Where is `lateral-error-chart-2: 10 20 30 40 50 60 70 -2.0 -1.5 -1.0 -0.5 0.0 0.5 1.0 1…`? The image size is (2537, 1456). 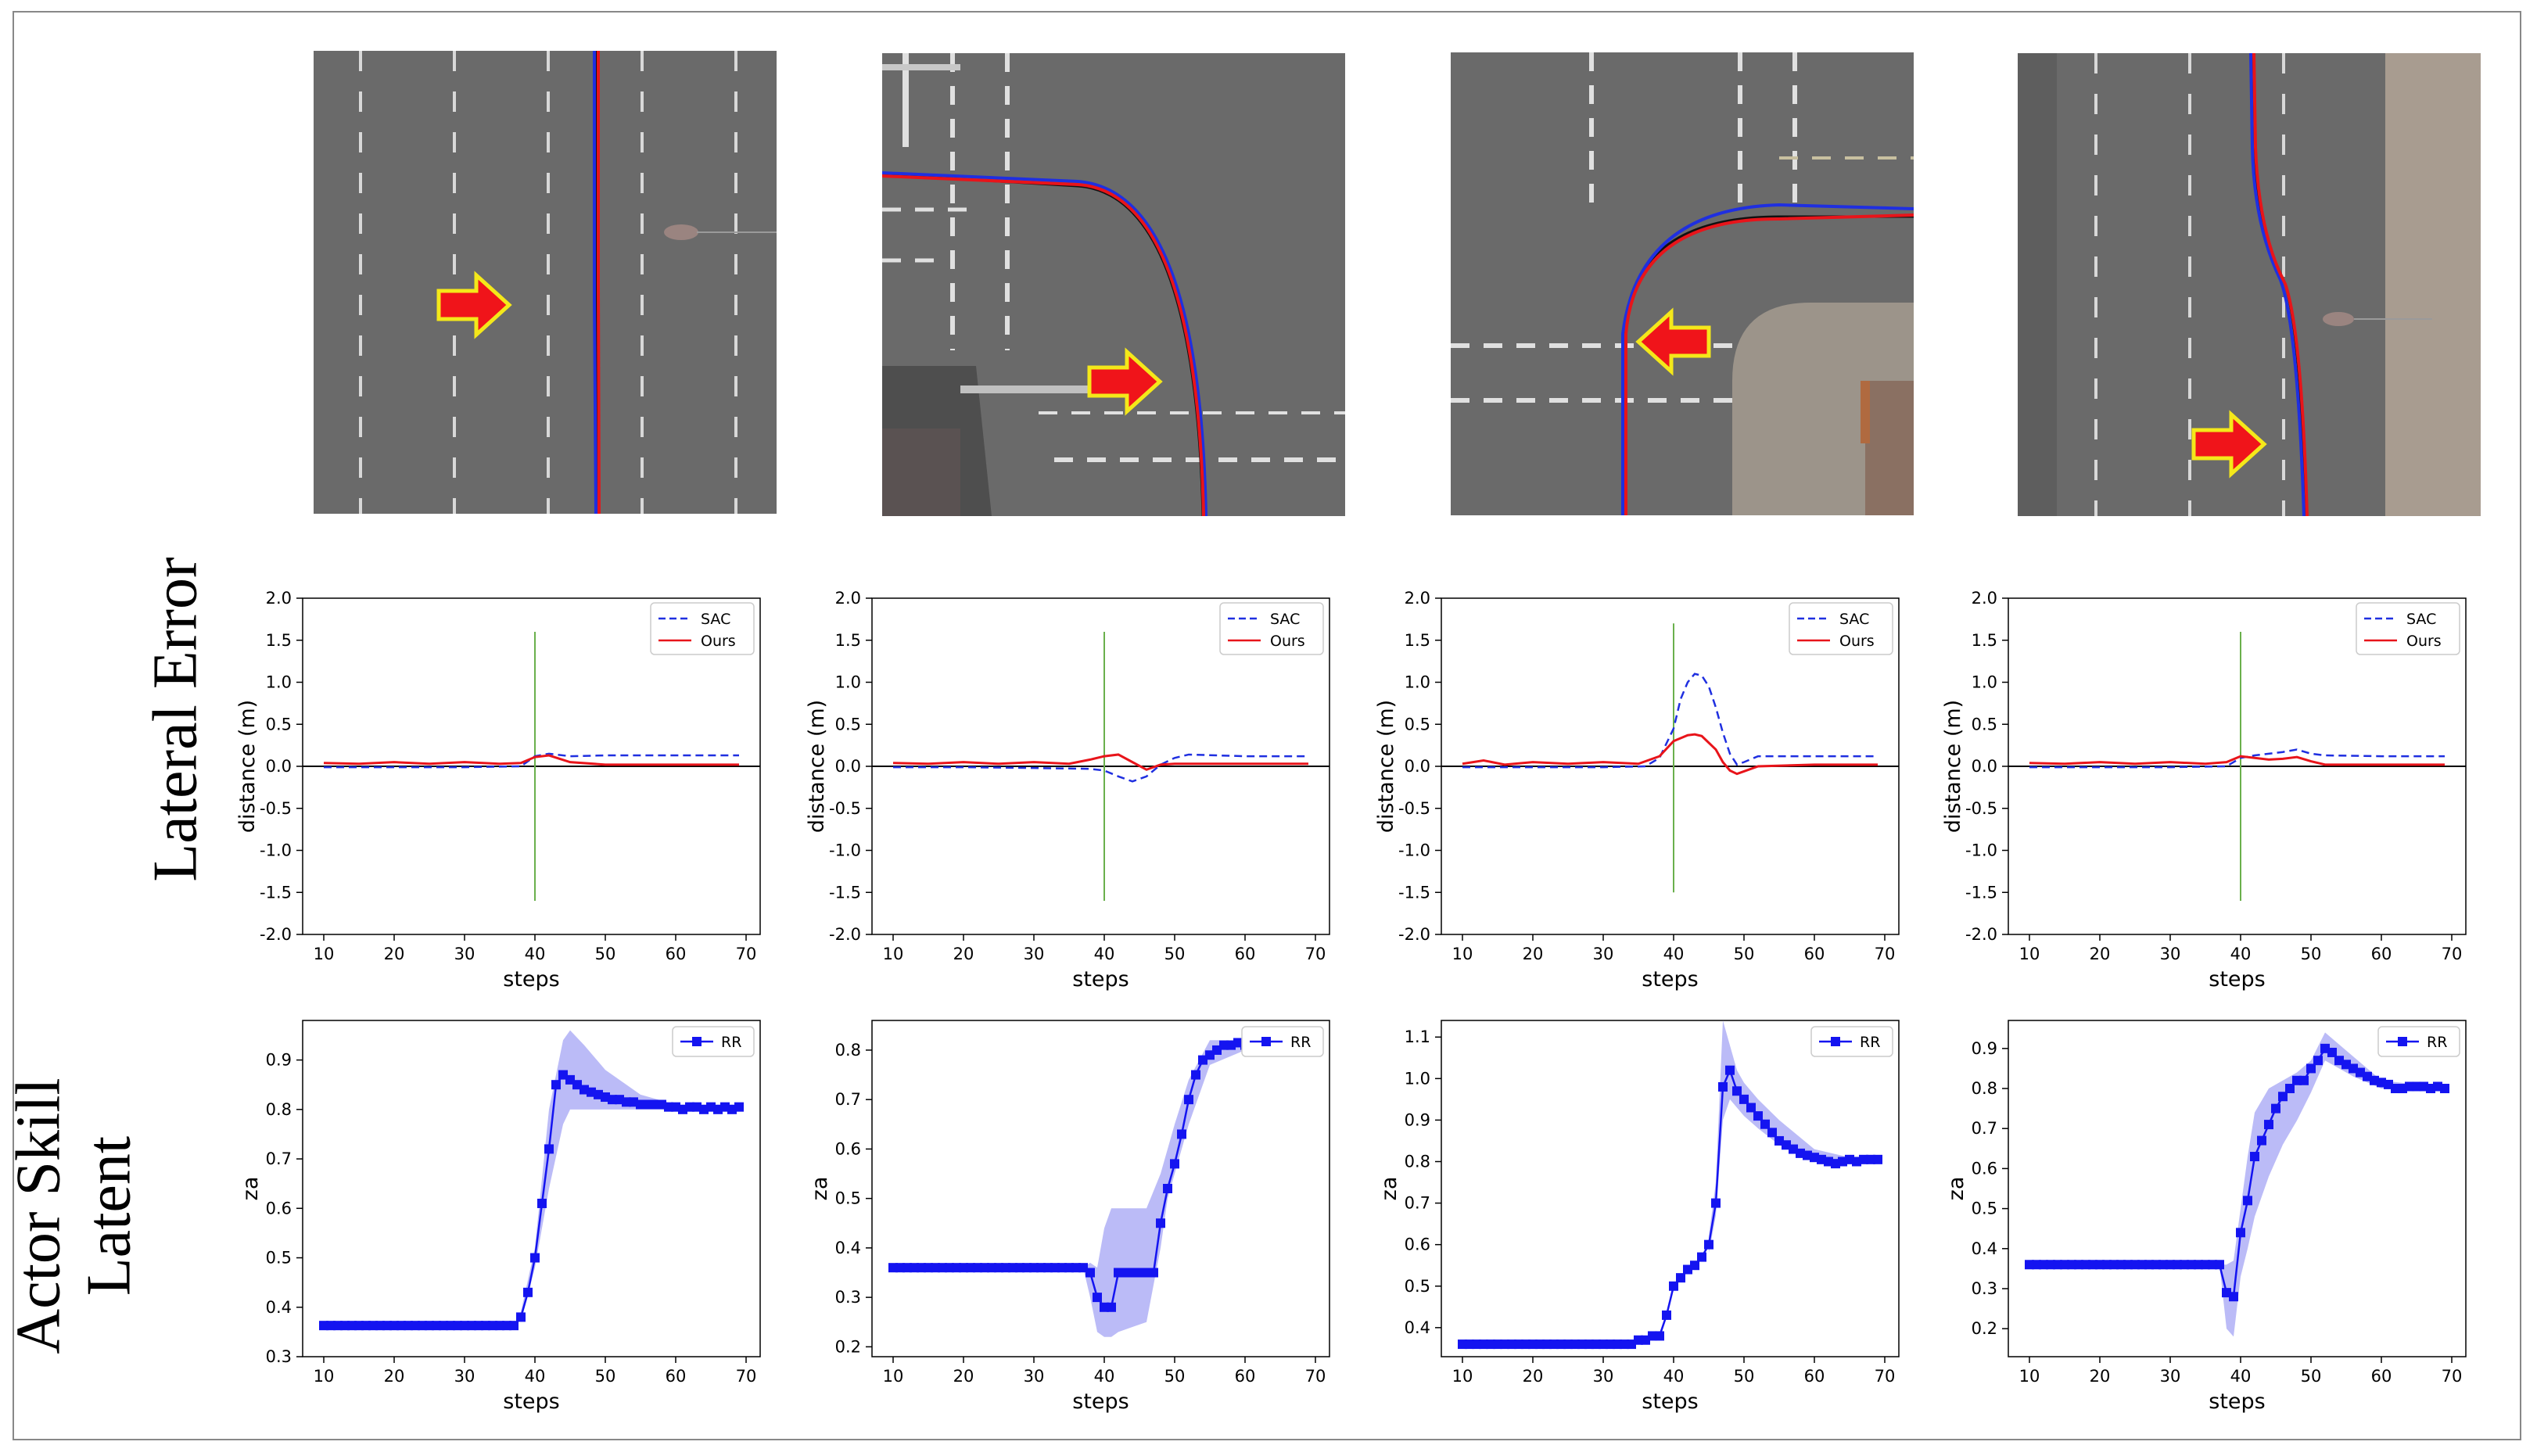
lateral-error-chart-2: 10 20 30 40 50 60 70 -2.0 -1.5 -1.0 -0.5 0.0 0.5 1.0 1… is located at coordinates (1067, 790).